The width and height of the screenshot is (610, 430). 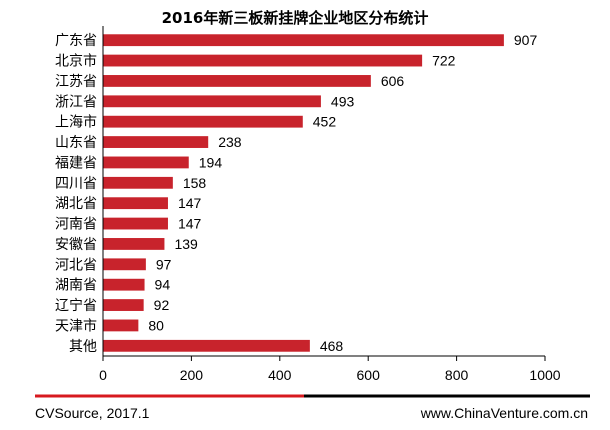 What do you see at coordinates (393, 81) in the screenshot?
I see `value-label: 606` at bounding box center [393, 81].